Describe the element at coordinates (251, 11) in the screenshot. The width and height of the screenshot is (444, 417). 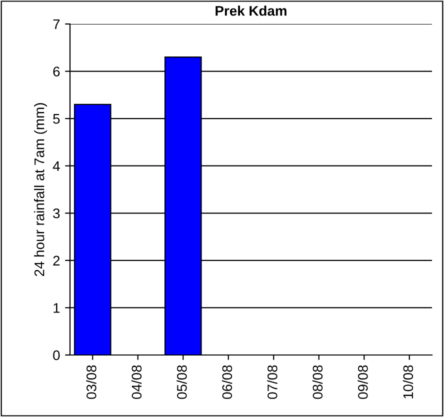
I see `chart-title: Prek Kdam` at that location.